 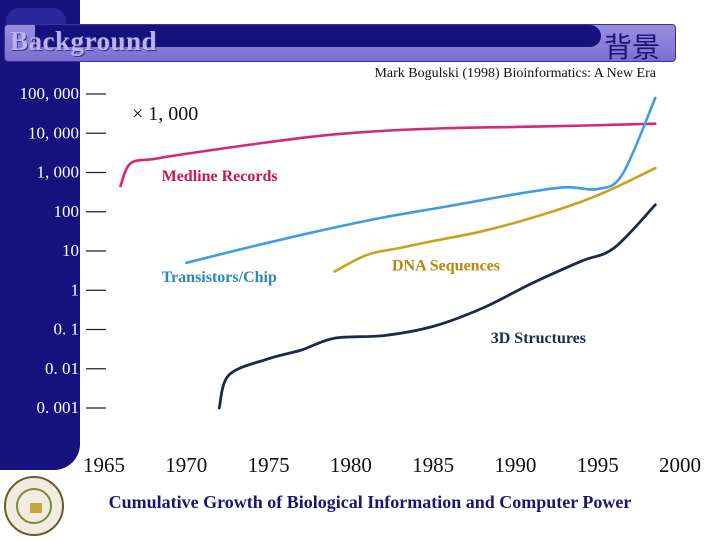 What do you see at coordinates (515, 465) in the screenshot?
I see `x-tick-label: 1990` at bounding box center [515, 465].